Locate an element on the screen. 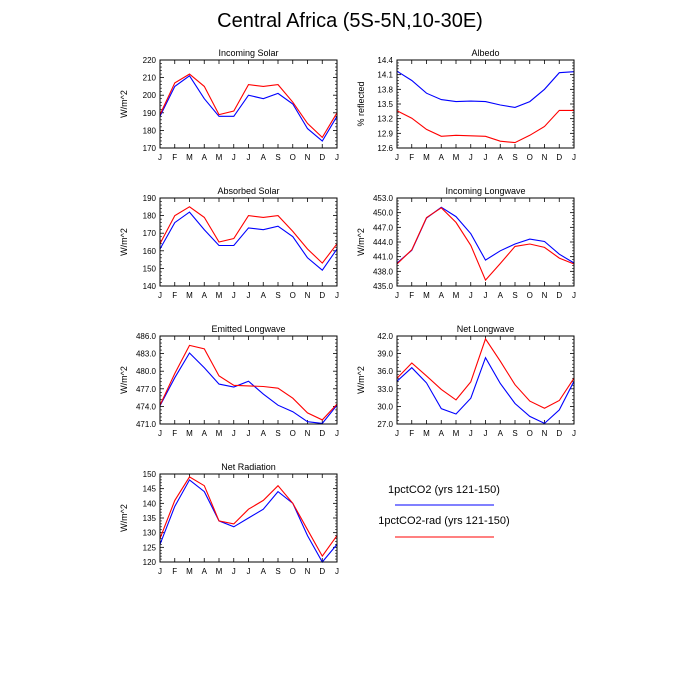 This screenshot has width=700, height=700. y-tick-label: 27.0 is located at coordinates (385, 424).